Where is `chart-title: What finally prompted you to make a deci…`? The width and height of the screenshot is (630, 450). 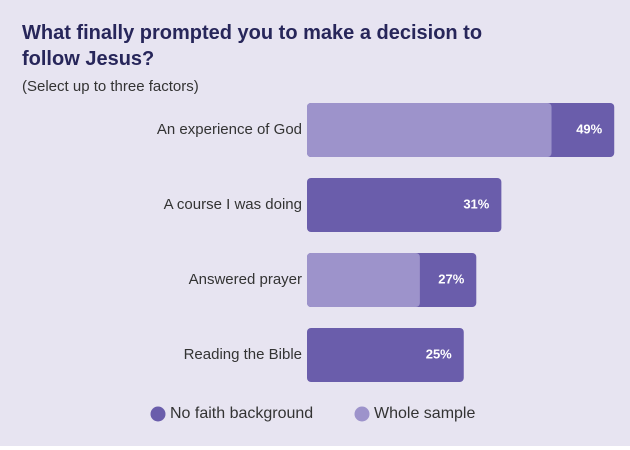 chart-title: What finally prompted you to make a deci… is located at coordinates (252, 46).